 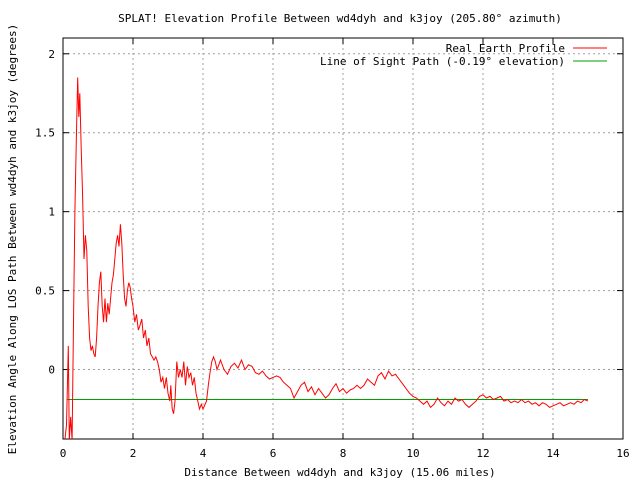 I want to click on y-tick-label: 2, so click(x=51, y=54).